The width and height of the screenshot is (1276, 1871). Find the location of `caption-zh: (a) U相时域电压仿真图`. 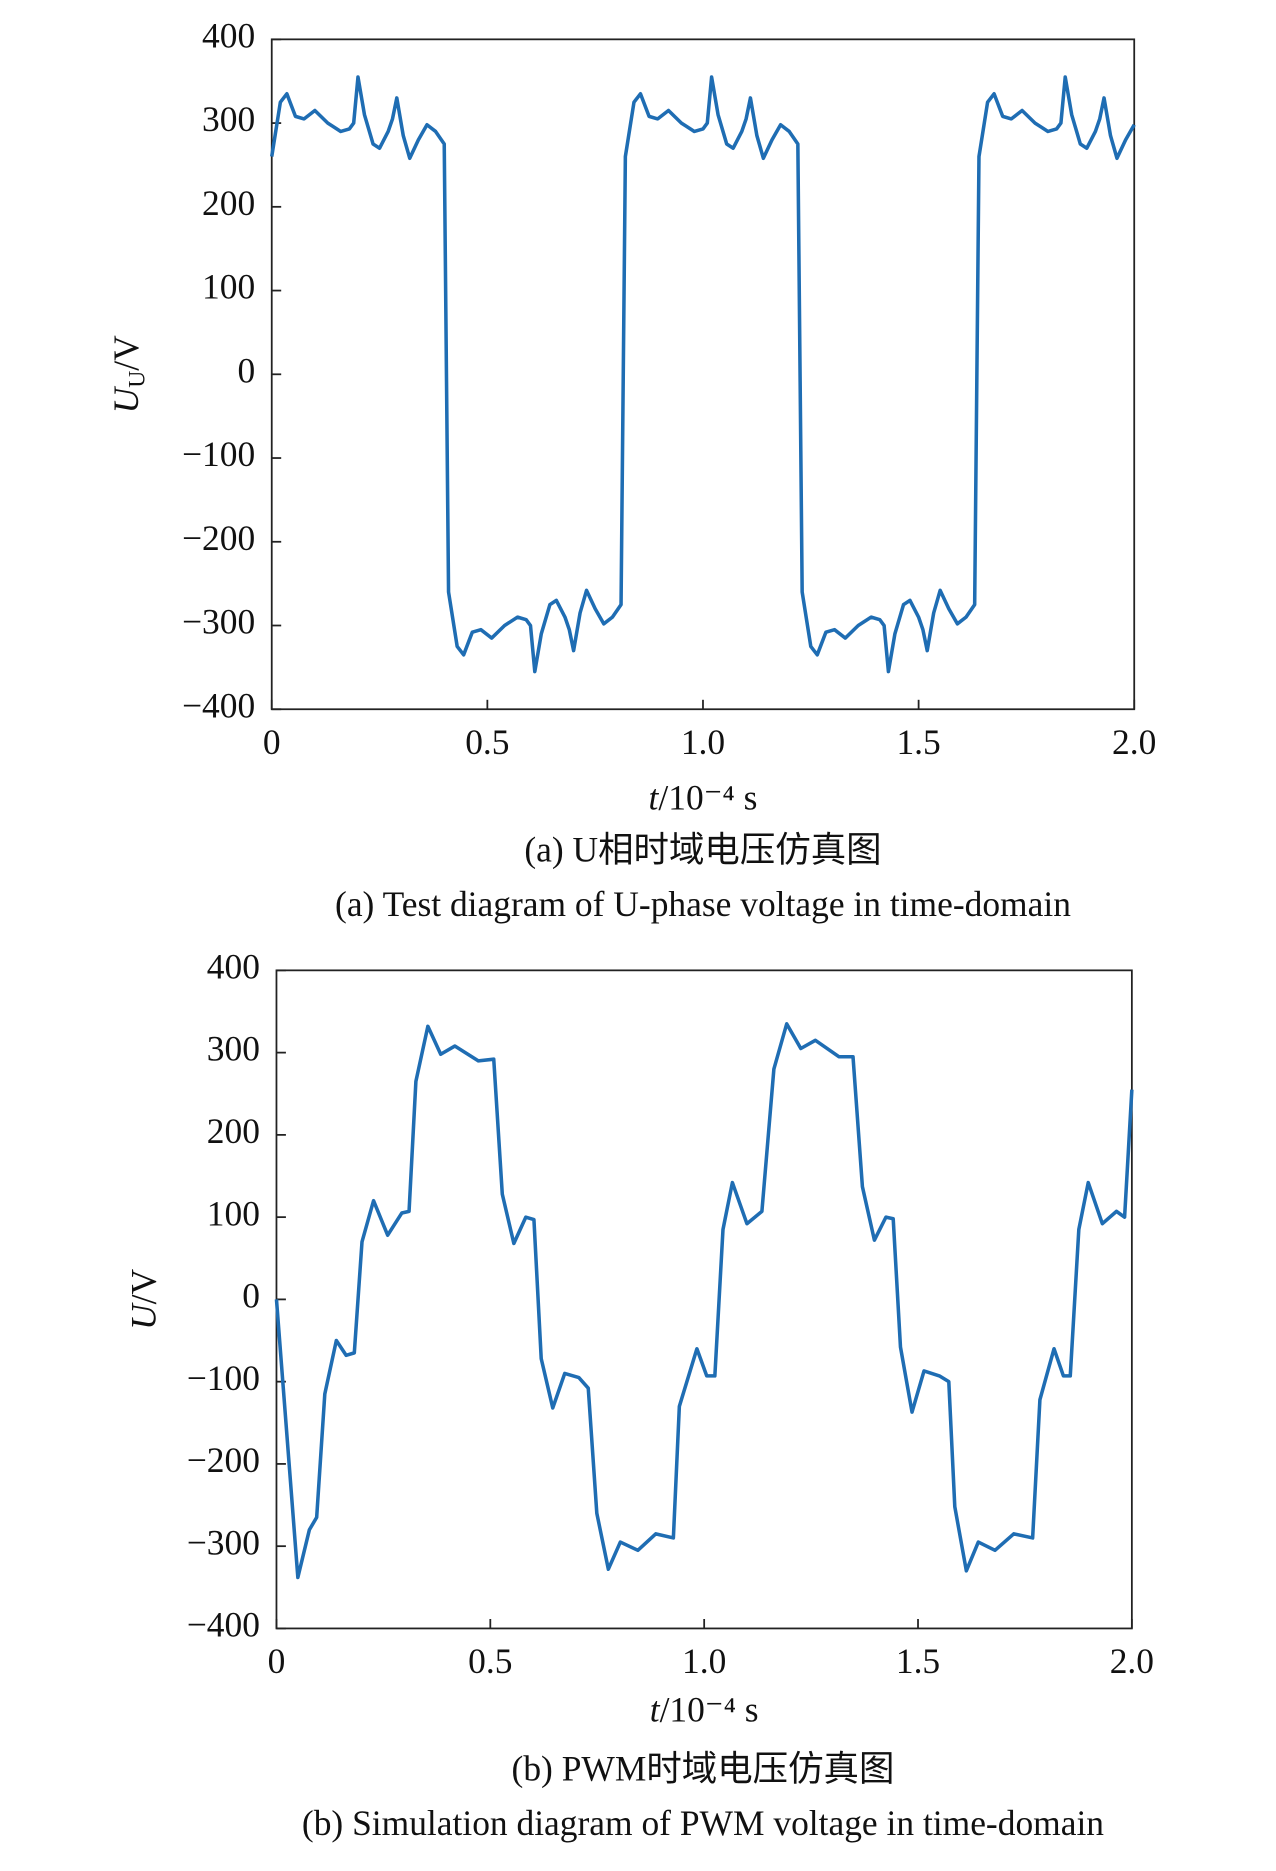

caption-zh: (a) U相时域电压仿真图 is located at coordinates (702, 850).